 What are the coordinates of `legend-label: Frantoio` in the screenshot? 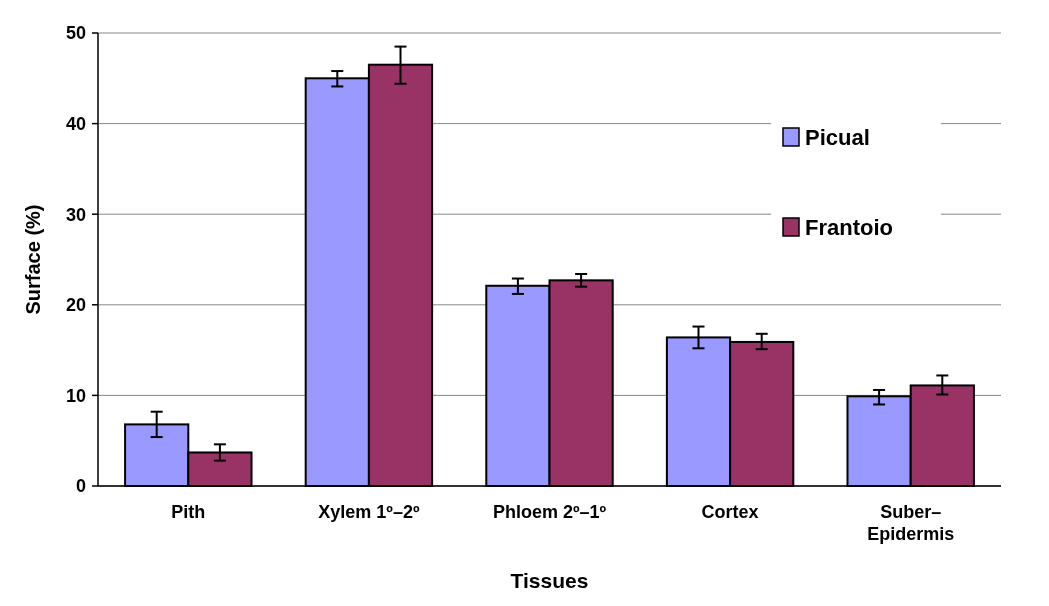 It's located at (849, 227).